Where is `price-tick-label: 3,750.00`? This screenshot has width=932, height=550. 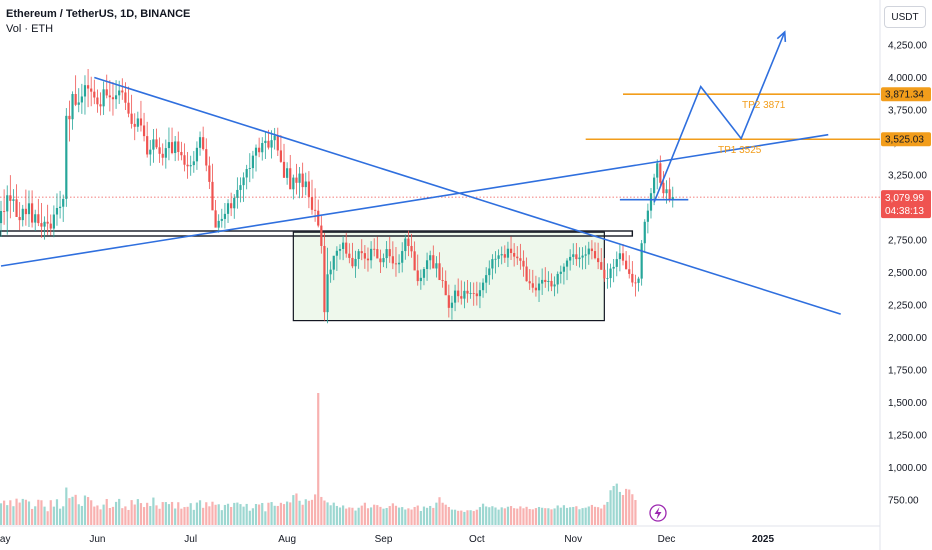
price-tick-label: 3,750.00 is located at coordinates (907, 111).